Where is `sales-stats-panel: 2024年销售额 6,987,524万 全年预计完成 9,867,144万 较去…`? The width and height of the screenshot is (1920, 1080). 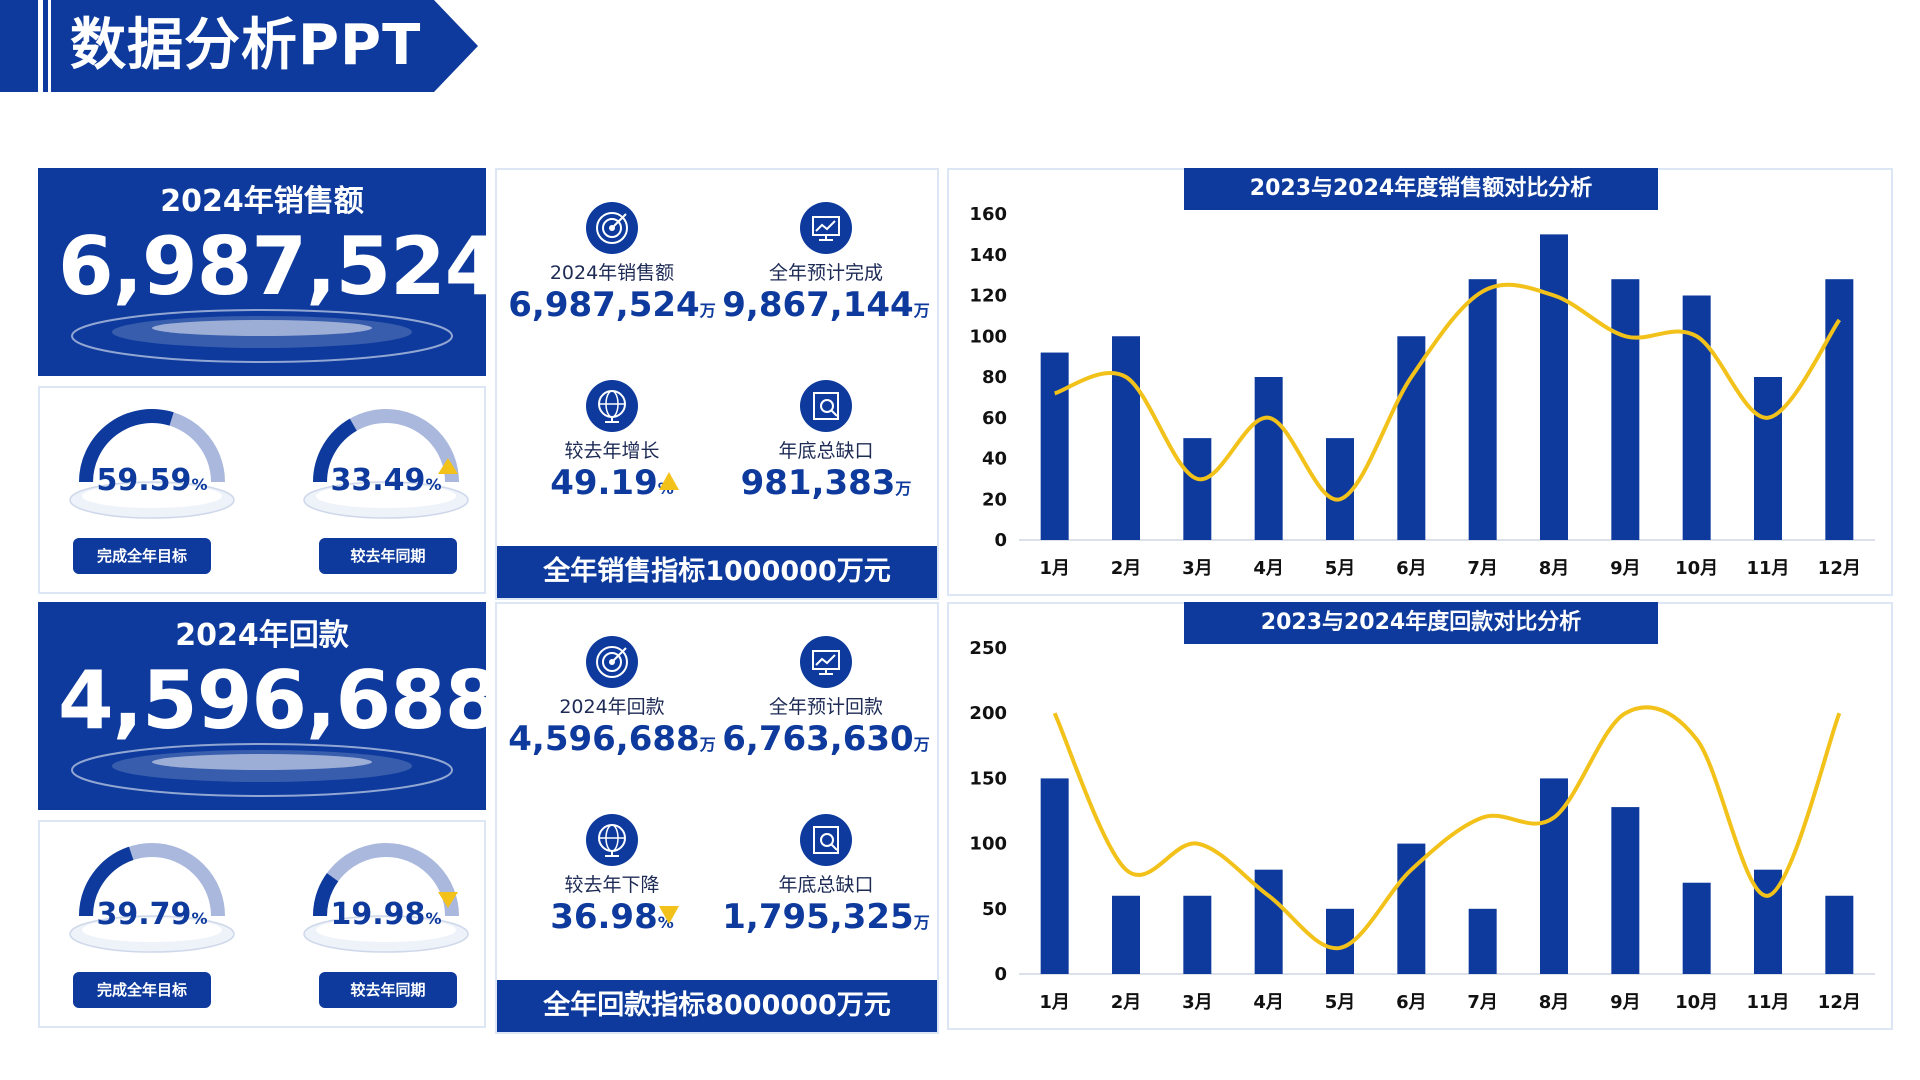
sales-stats-panel: 2024年销售额 6,987,524万 全年预计完成 9,867,144万 较去… is located at coordinates (717, 384).